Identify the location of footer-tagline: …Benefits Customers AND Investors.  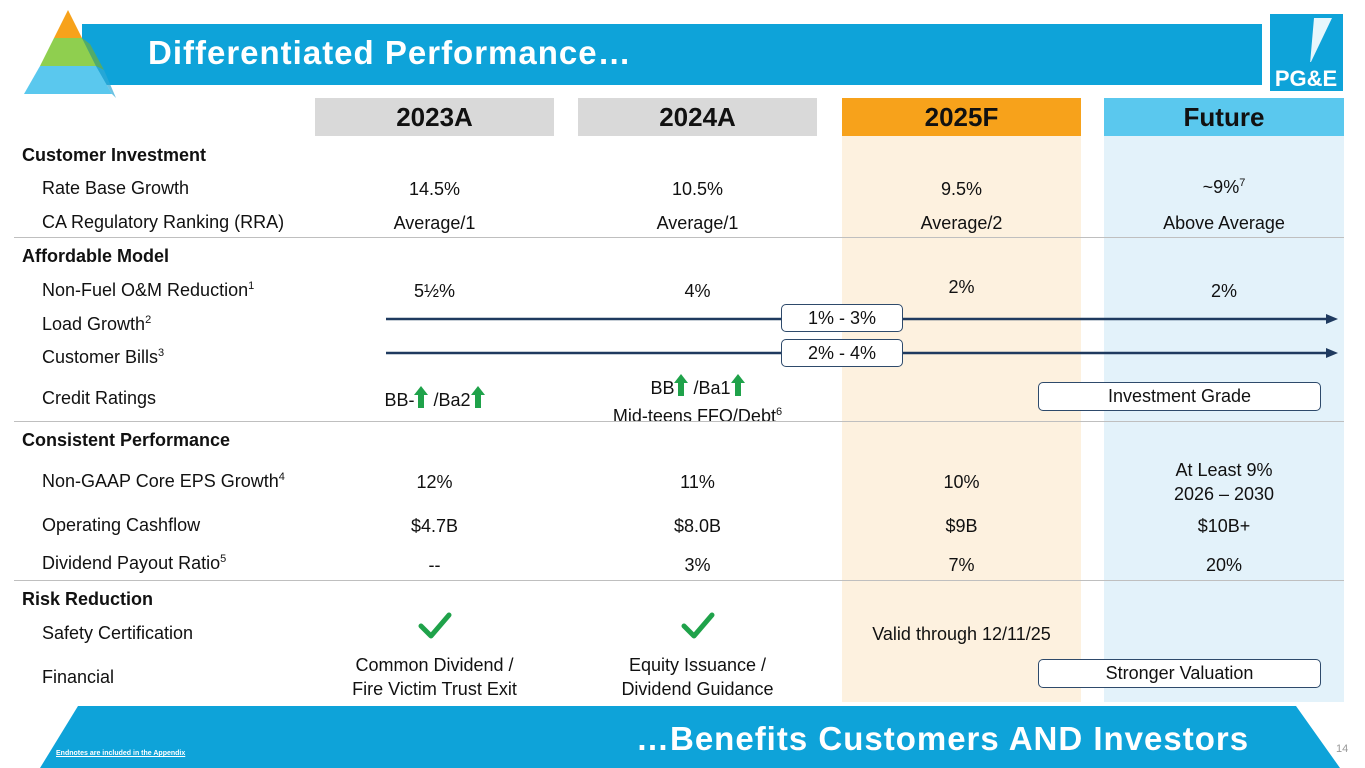
(943, 738).